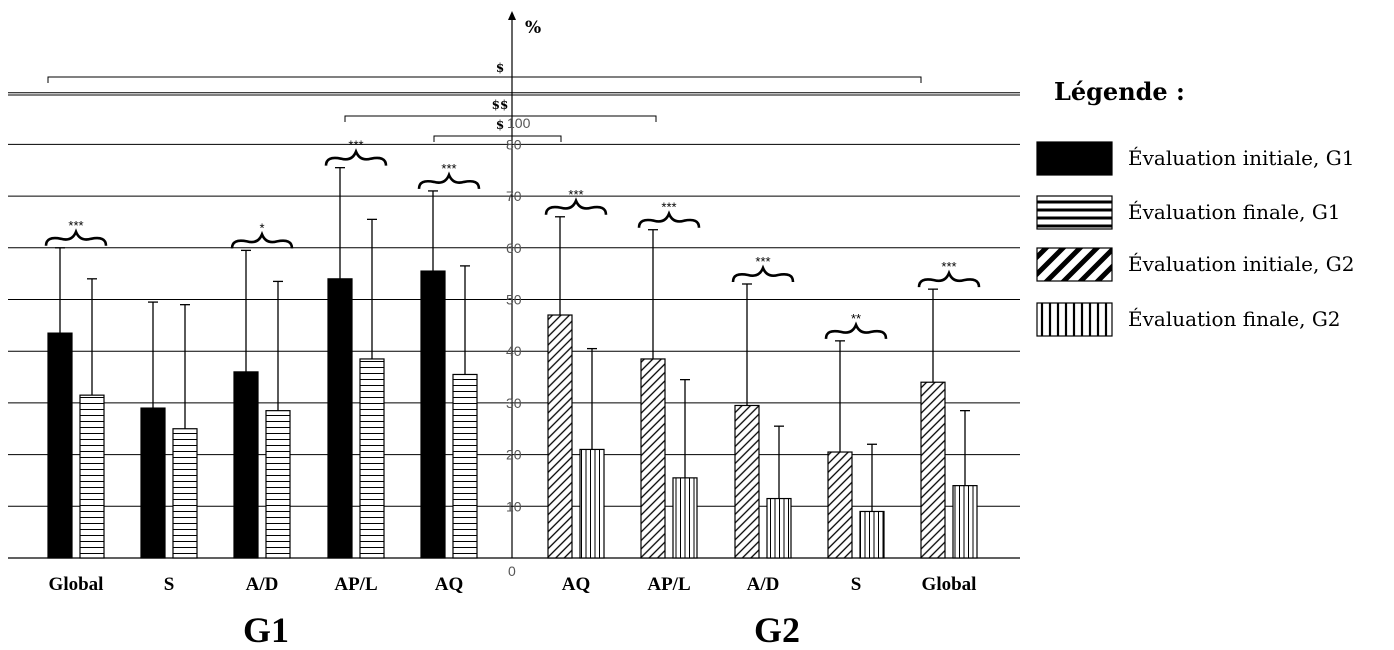  What do you see at coordinates (266, 630) in the screenshot?
I see `group-label-g1: G1` at bounding box center [266, 630].